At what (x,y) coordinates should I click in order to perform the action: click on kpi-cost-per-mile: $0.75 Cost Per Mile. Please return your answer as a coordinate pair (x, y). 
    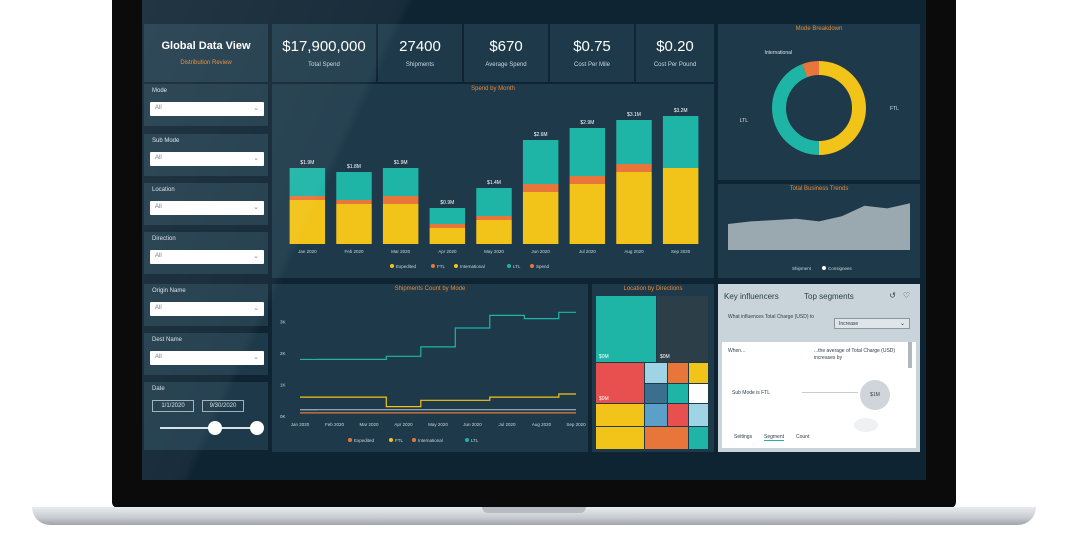
    Looking at the image, I should click on (592, 53).